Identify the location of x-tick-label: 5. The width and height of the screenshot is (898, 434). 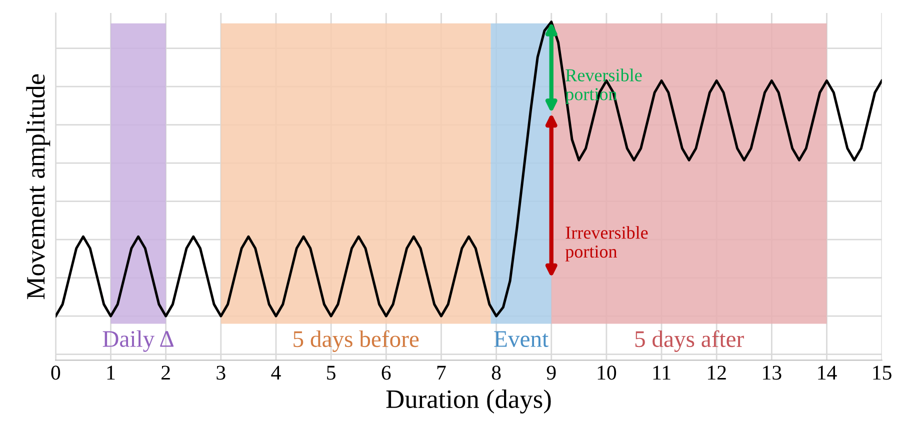
(331, 373).